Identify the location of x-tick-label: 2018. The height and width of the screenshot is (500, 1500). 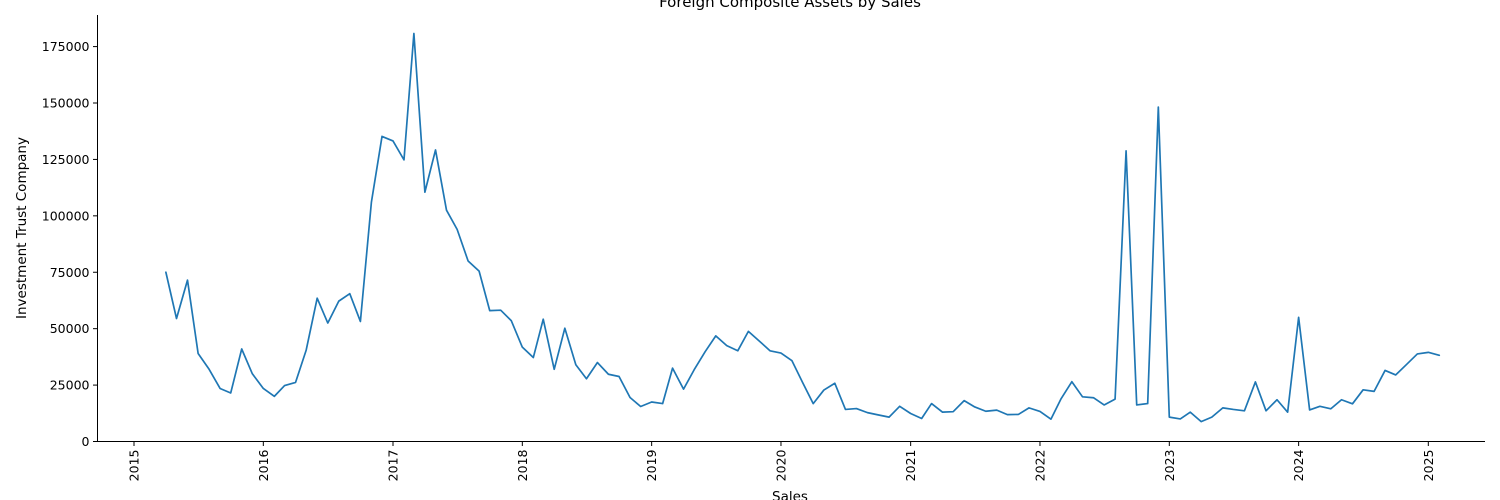
(522, 465).